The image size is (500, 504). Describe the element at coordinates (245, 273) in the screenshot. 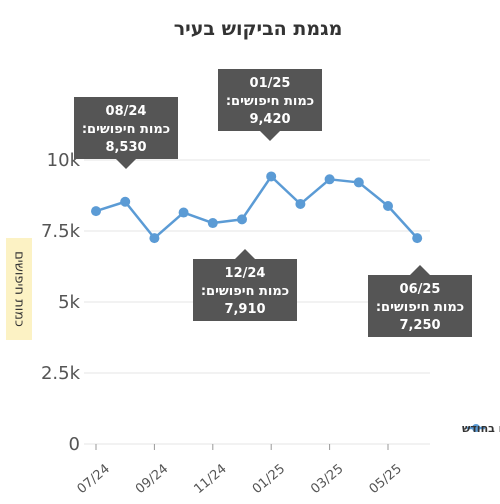

I see `callout-date: 12/24` at that location.